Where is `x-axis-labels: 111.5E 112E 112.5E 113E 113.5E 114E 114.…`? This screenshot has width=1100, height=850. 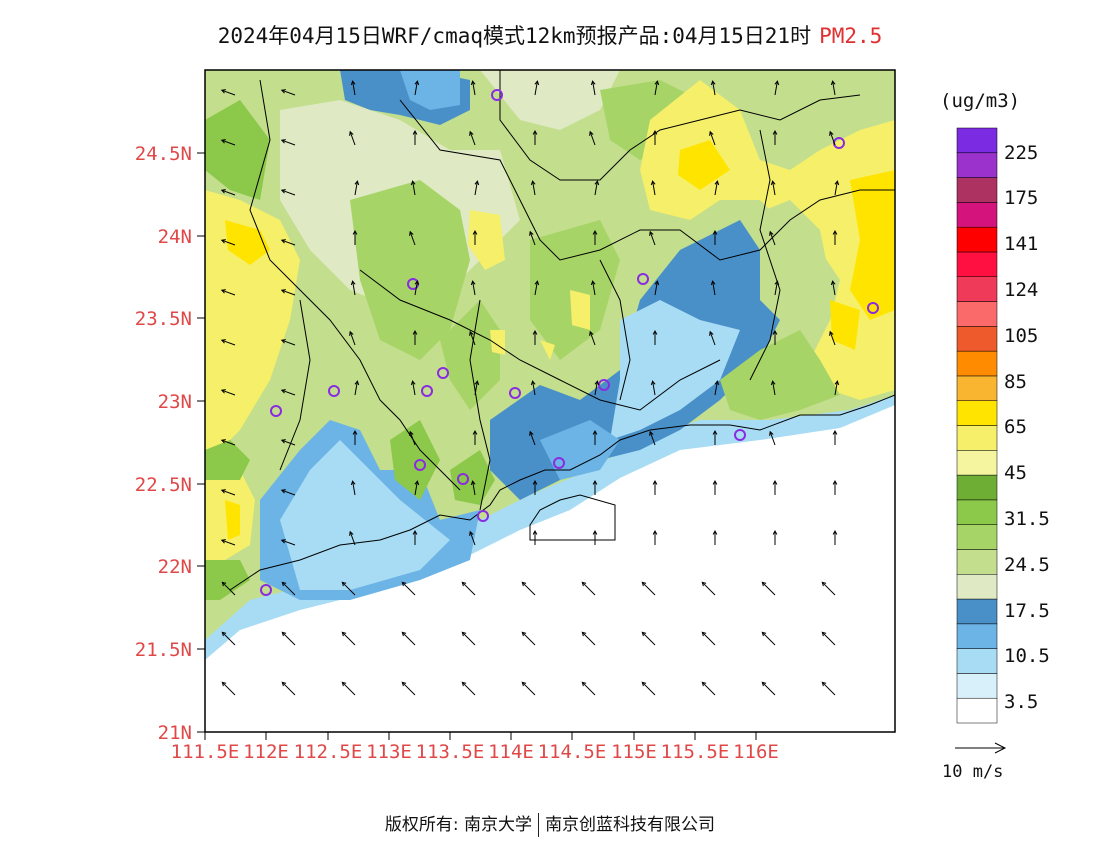
x-axis-labels: 111.5E 112E 112.5E 113E 113.5E 114E 114.… is located at coordinates (475, 752).